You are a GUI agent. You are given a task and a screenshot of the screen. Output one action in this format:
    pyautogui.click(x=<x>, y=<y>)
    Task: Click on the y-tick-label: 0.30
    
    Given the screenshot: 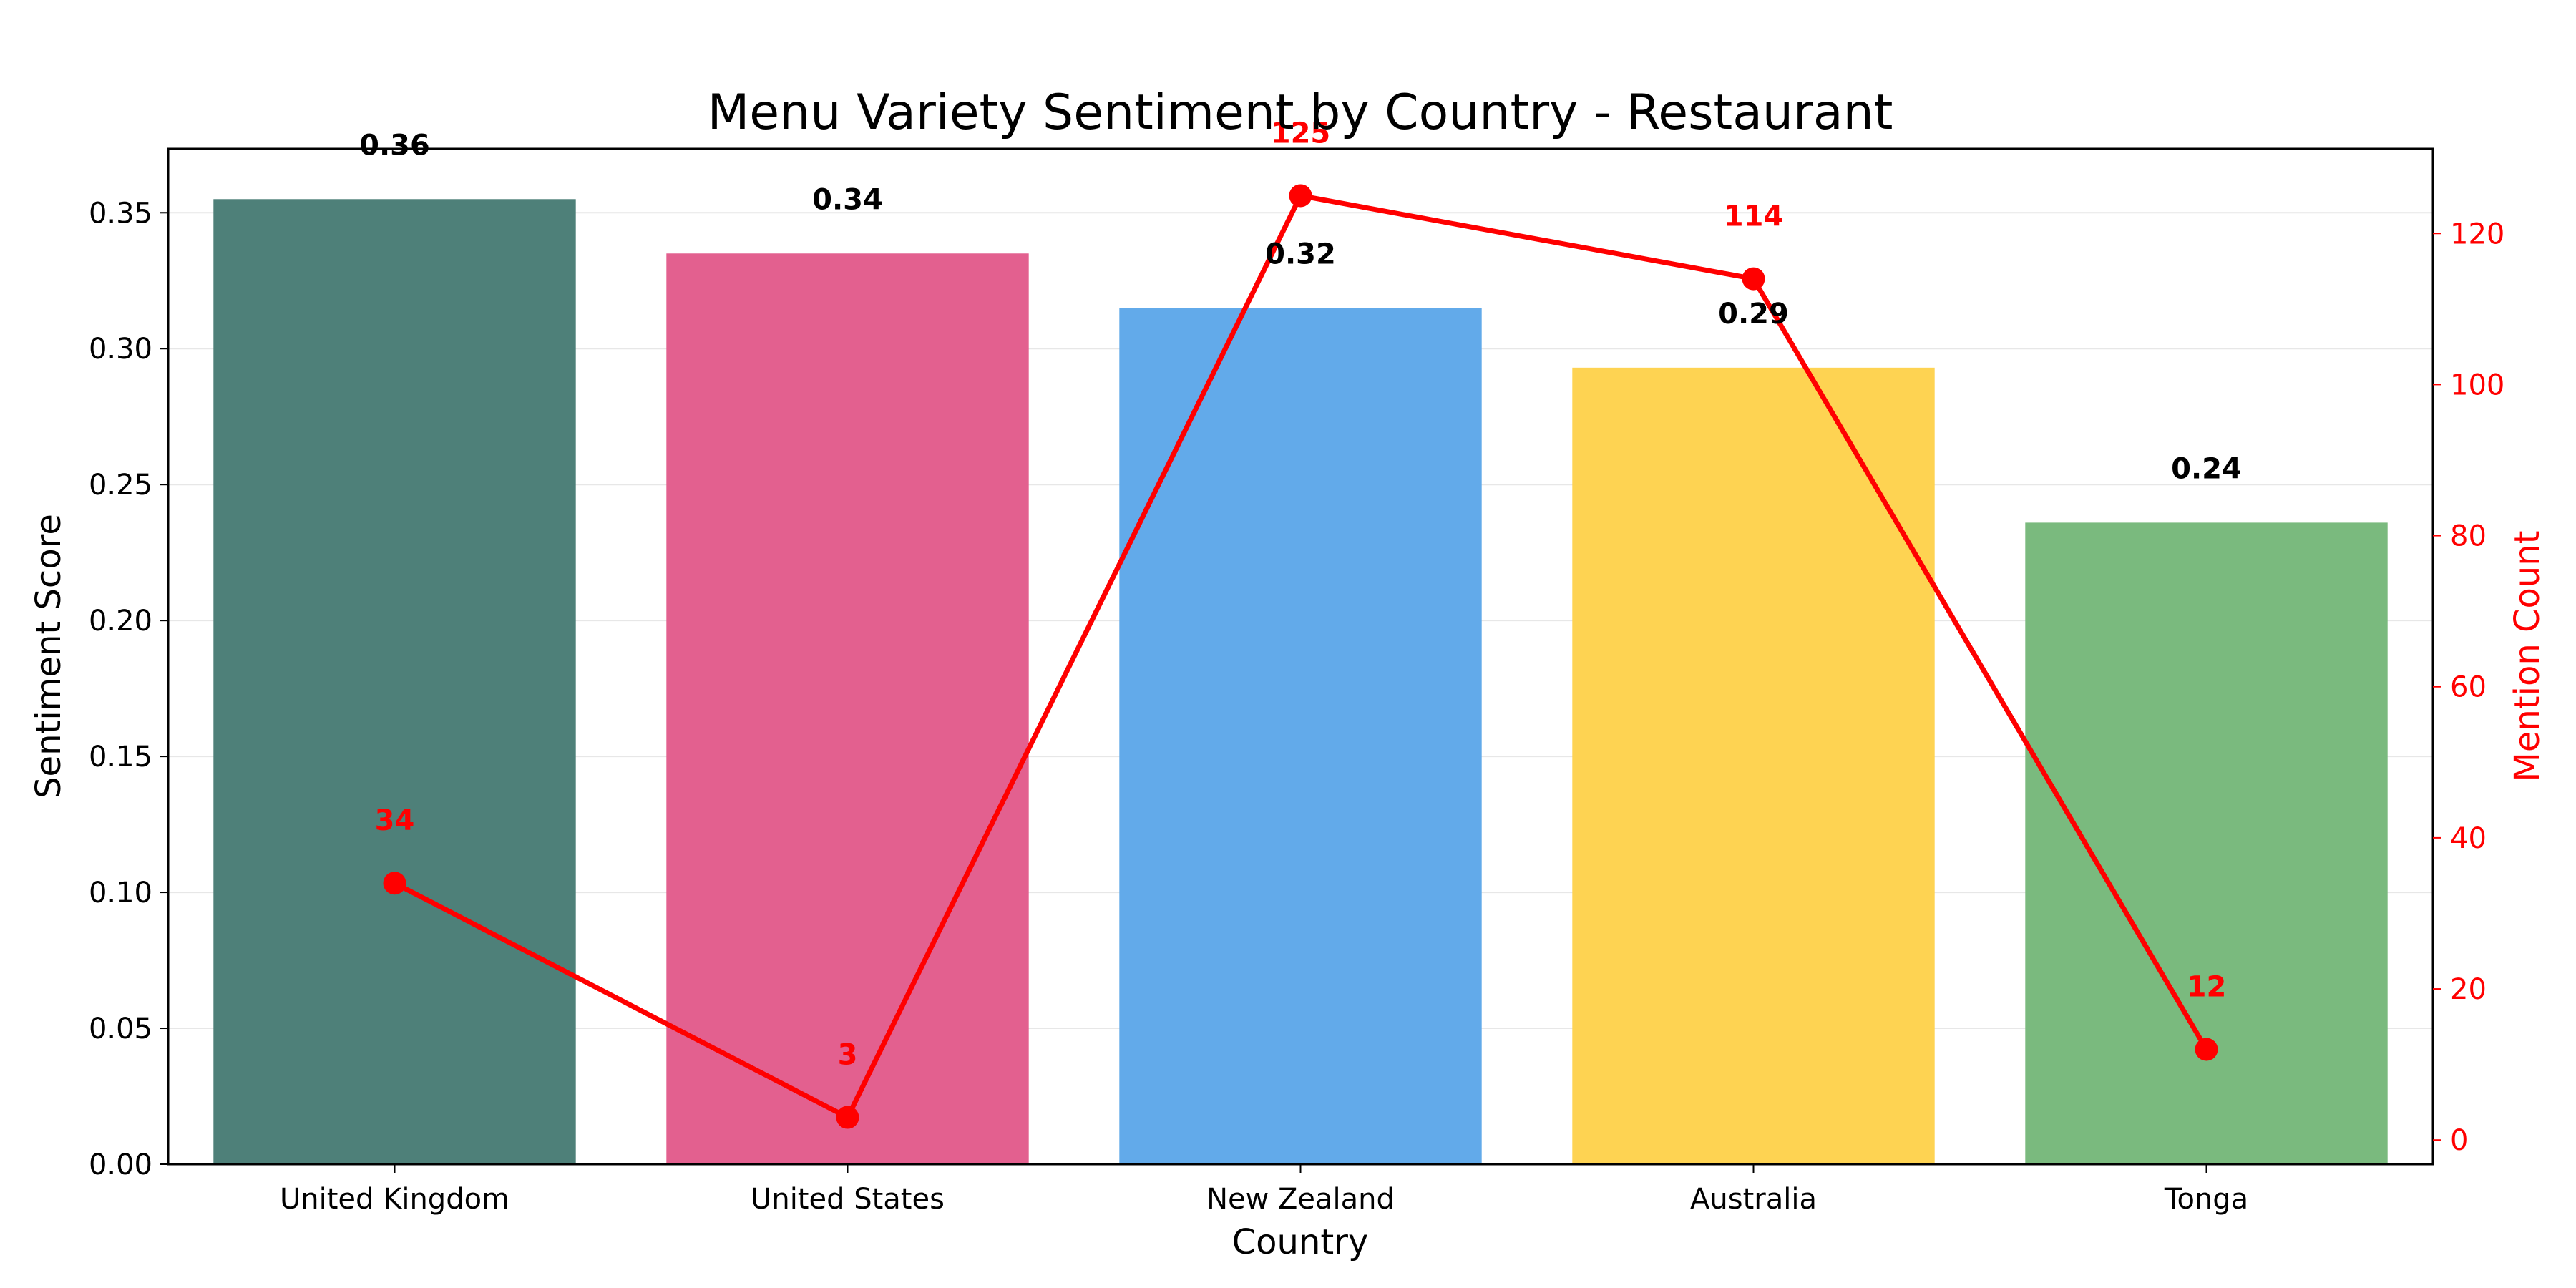 What is the action you would take?
    pyautogui.click(x=120, y=349)
    